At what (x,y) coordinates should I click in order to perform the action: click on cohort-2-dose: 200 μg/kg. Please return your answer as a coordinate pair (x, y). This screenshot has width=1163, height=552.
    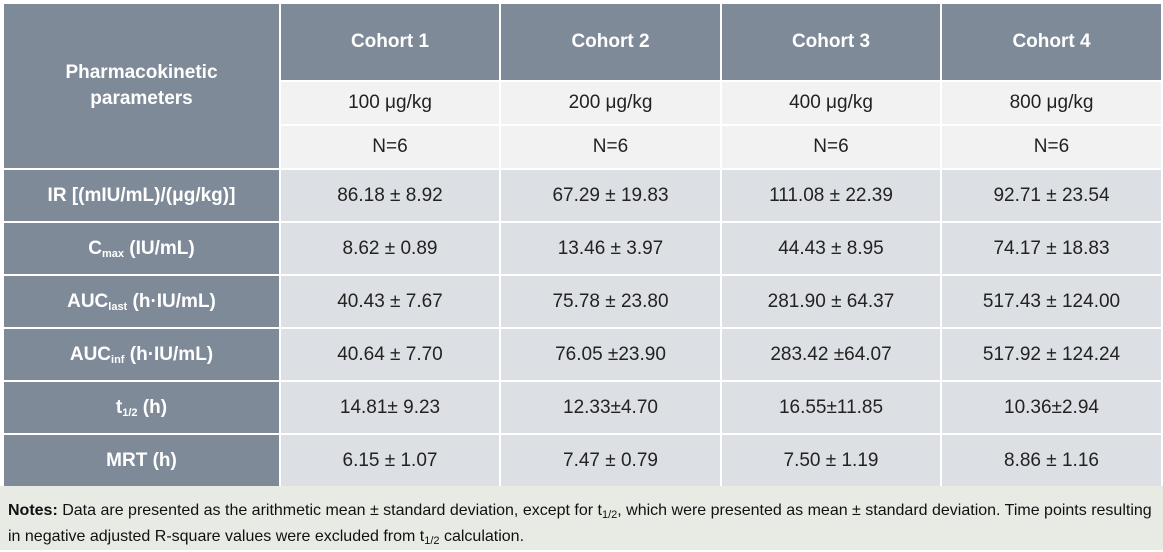
    Looking at the image, I should click on (610, 103).